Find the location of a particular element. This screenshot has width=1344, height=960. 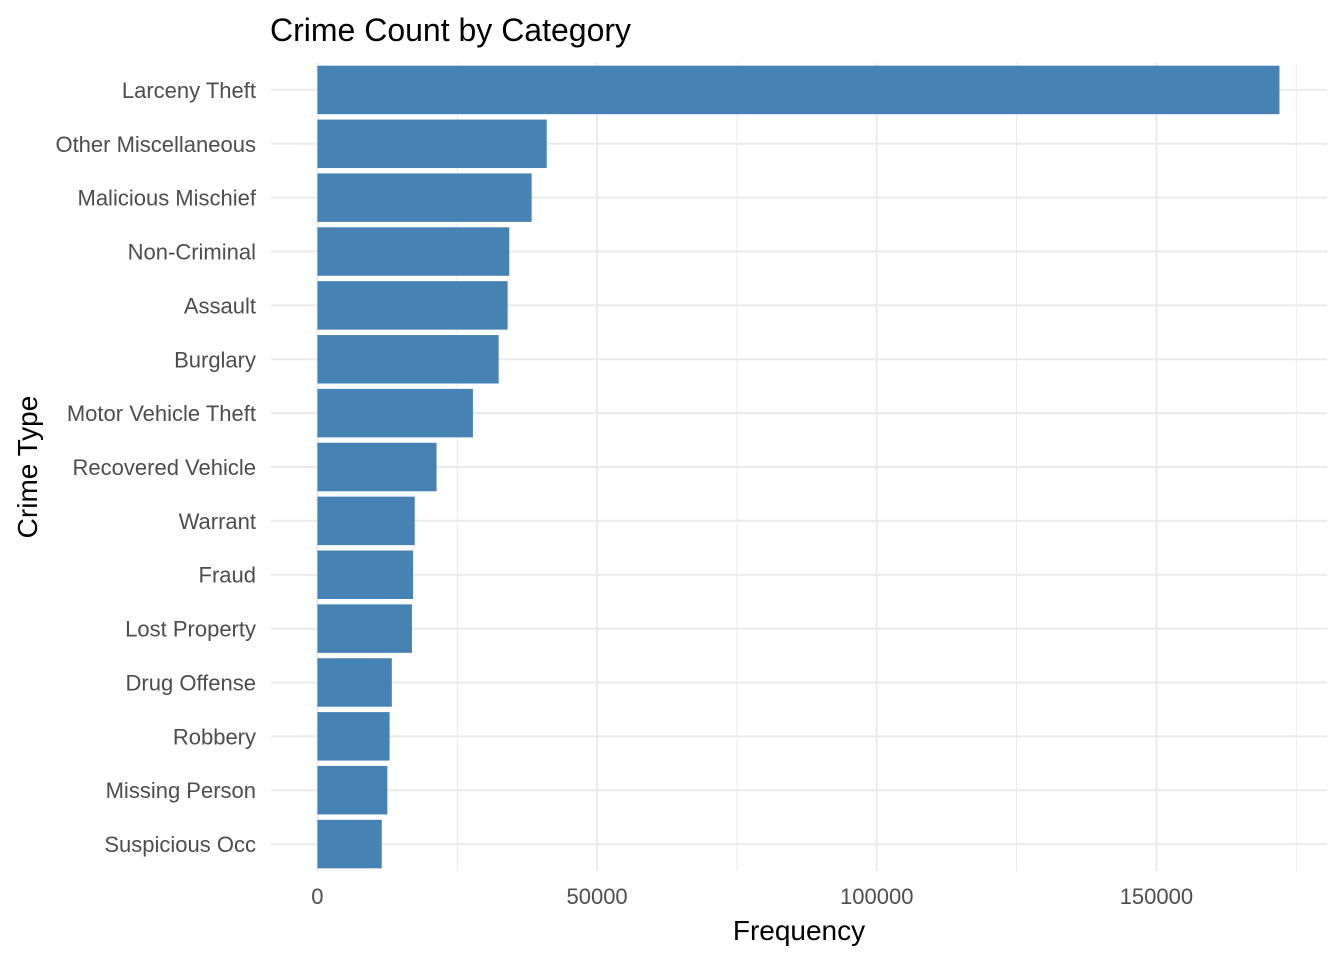

x-tick-label: 50000 is located at coordinates (596, 896).